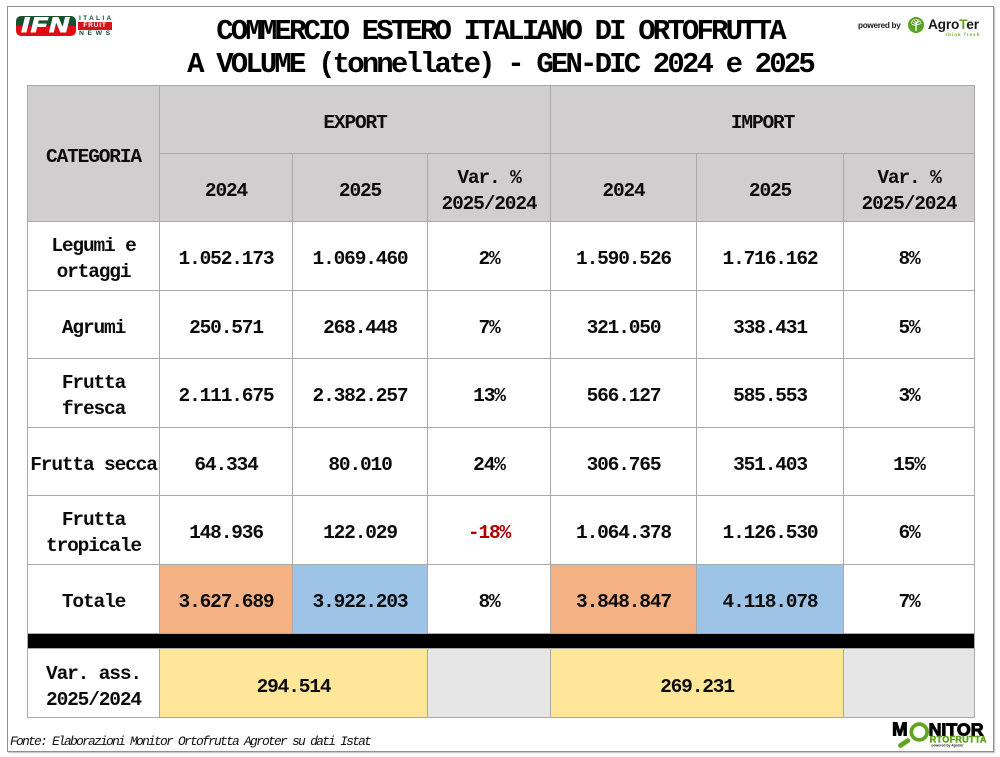 Image resolution: width=1000 pixels, height=757 pixels. I want to click on svg-text: M, so click(900, 729).